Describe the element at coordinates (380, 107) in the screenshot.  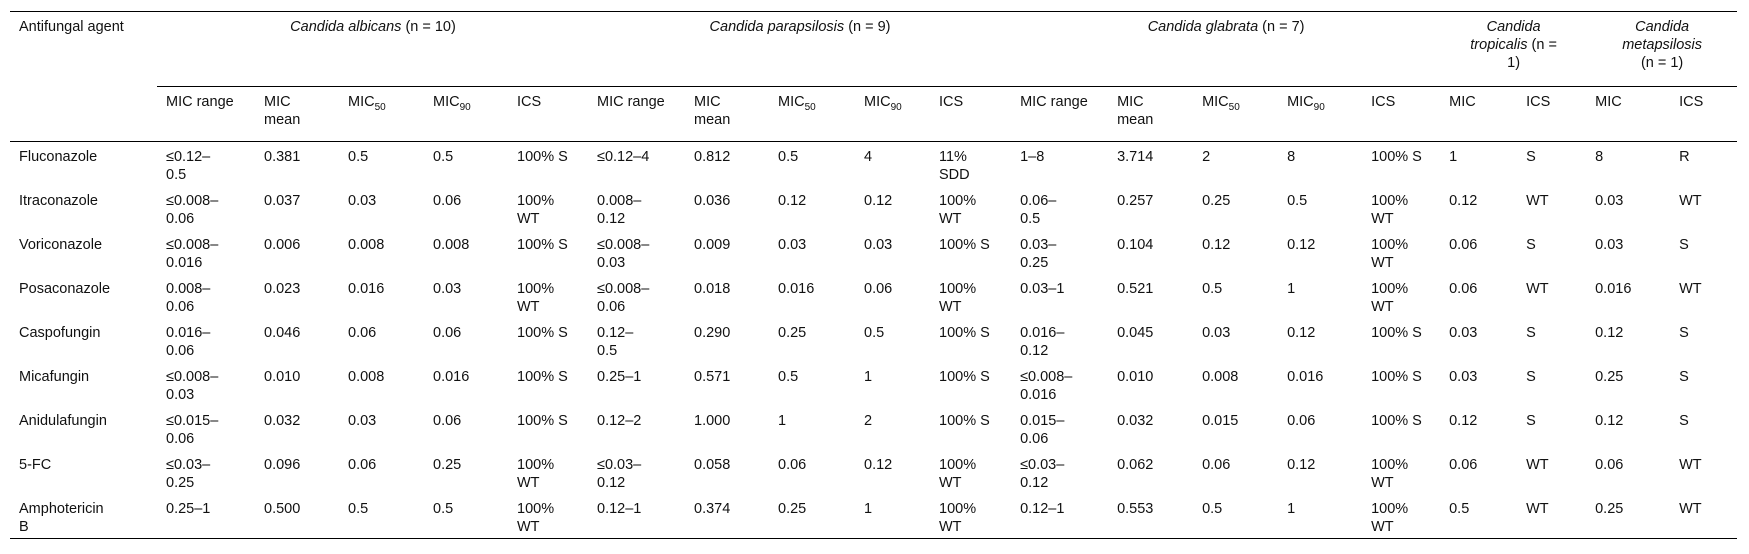
I see `column-subscript: 50` at that location.